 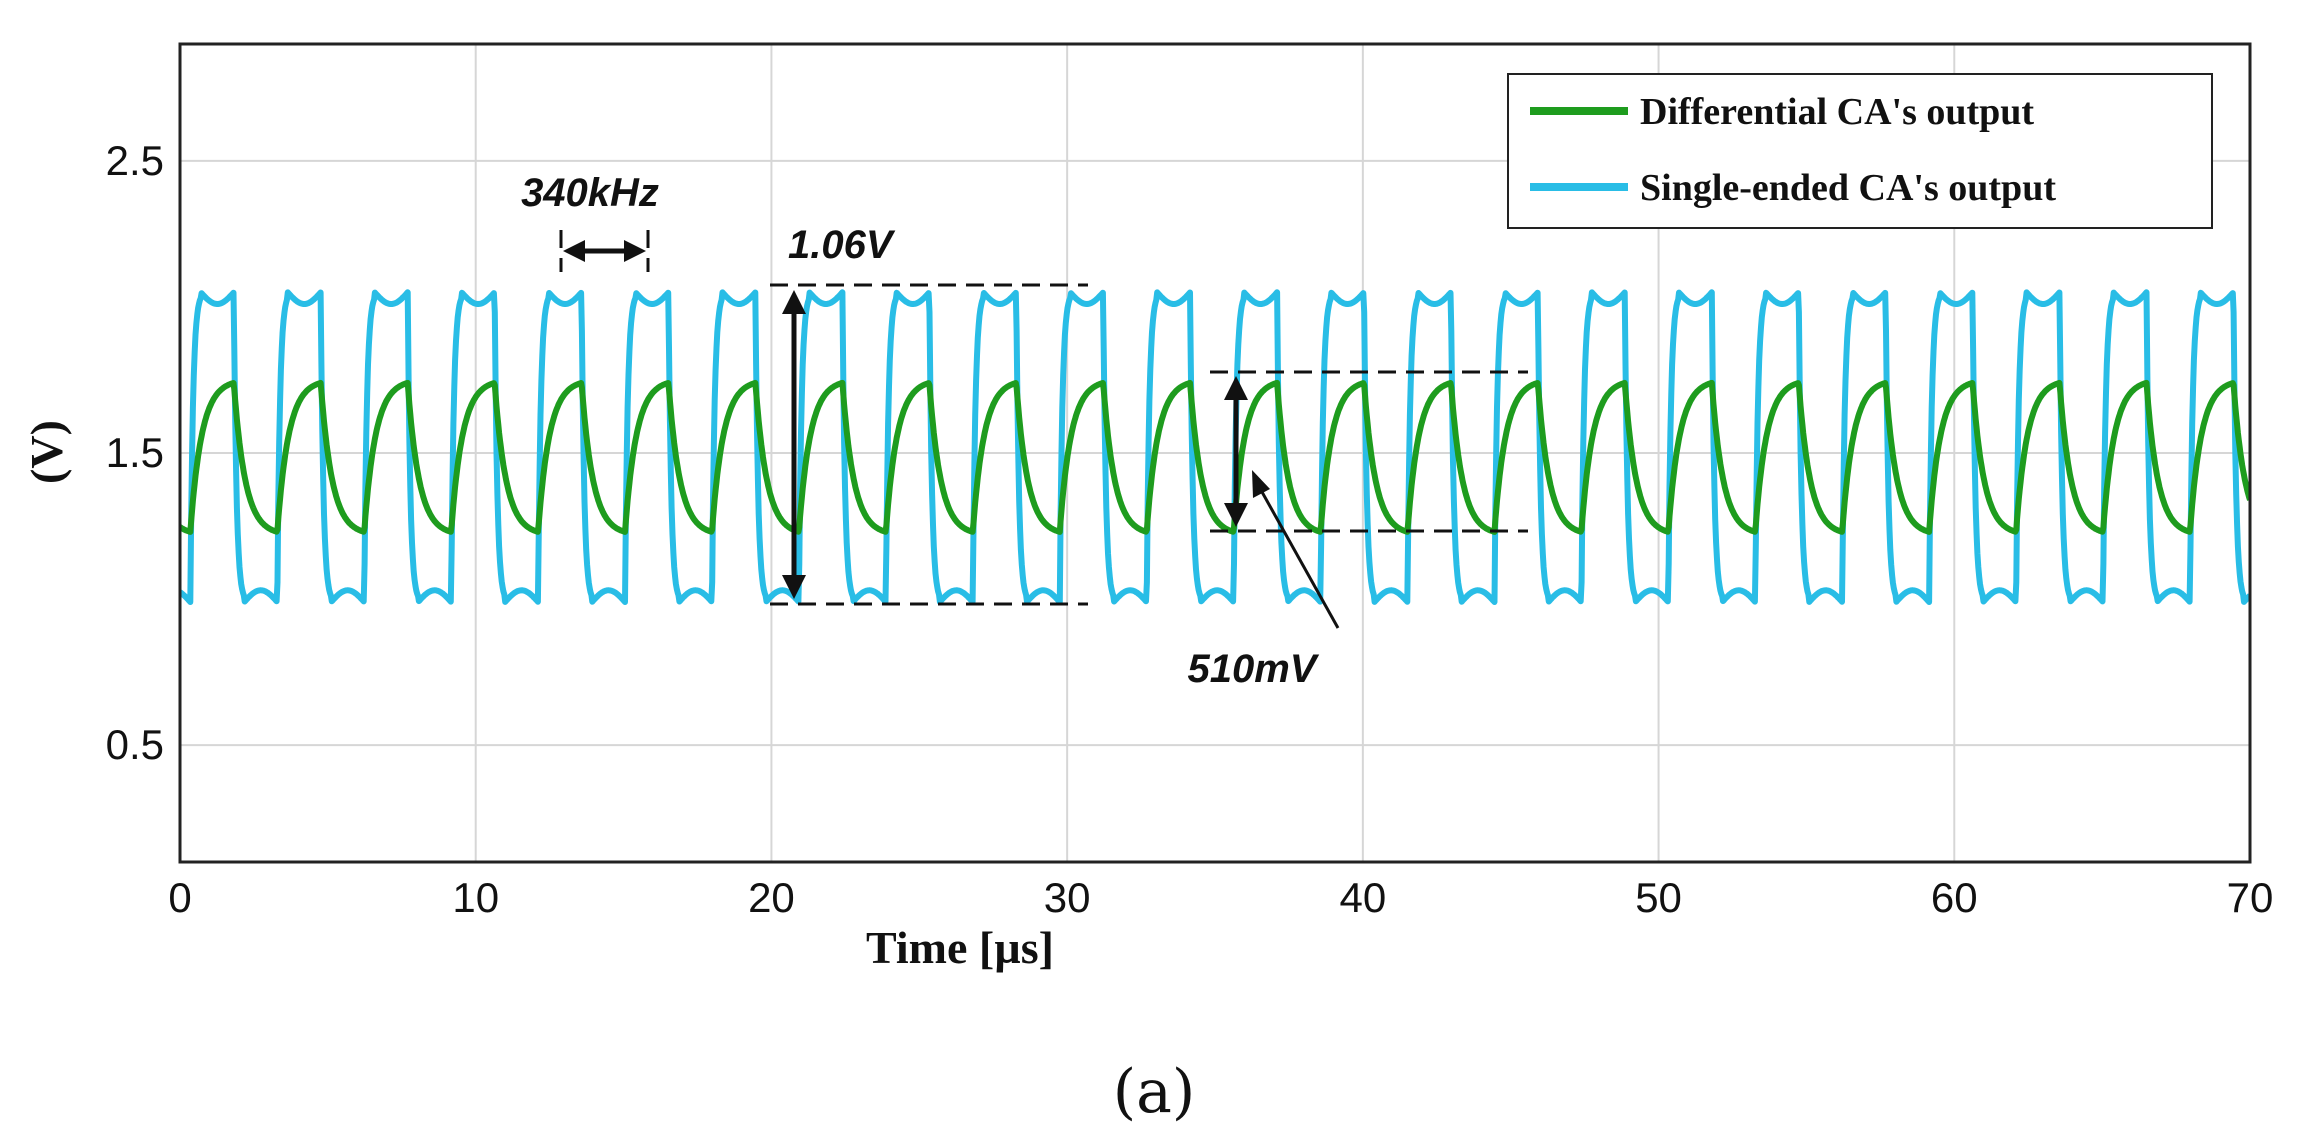 I want to click on diff-pp-arrowhead-top-icon, so click(x=1236, y=388).